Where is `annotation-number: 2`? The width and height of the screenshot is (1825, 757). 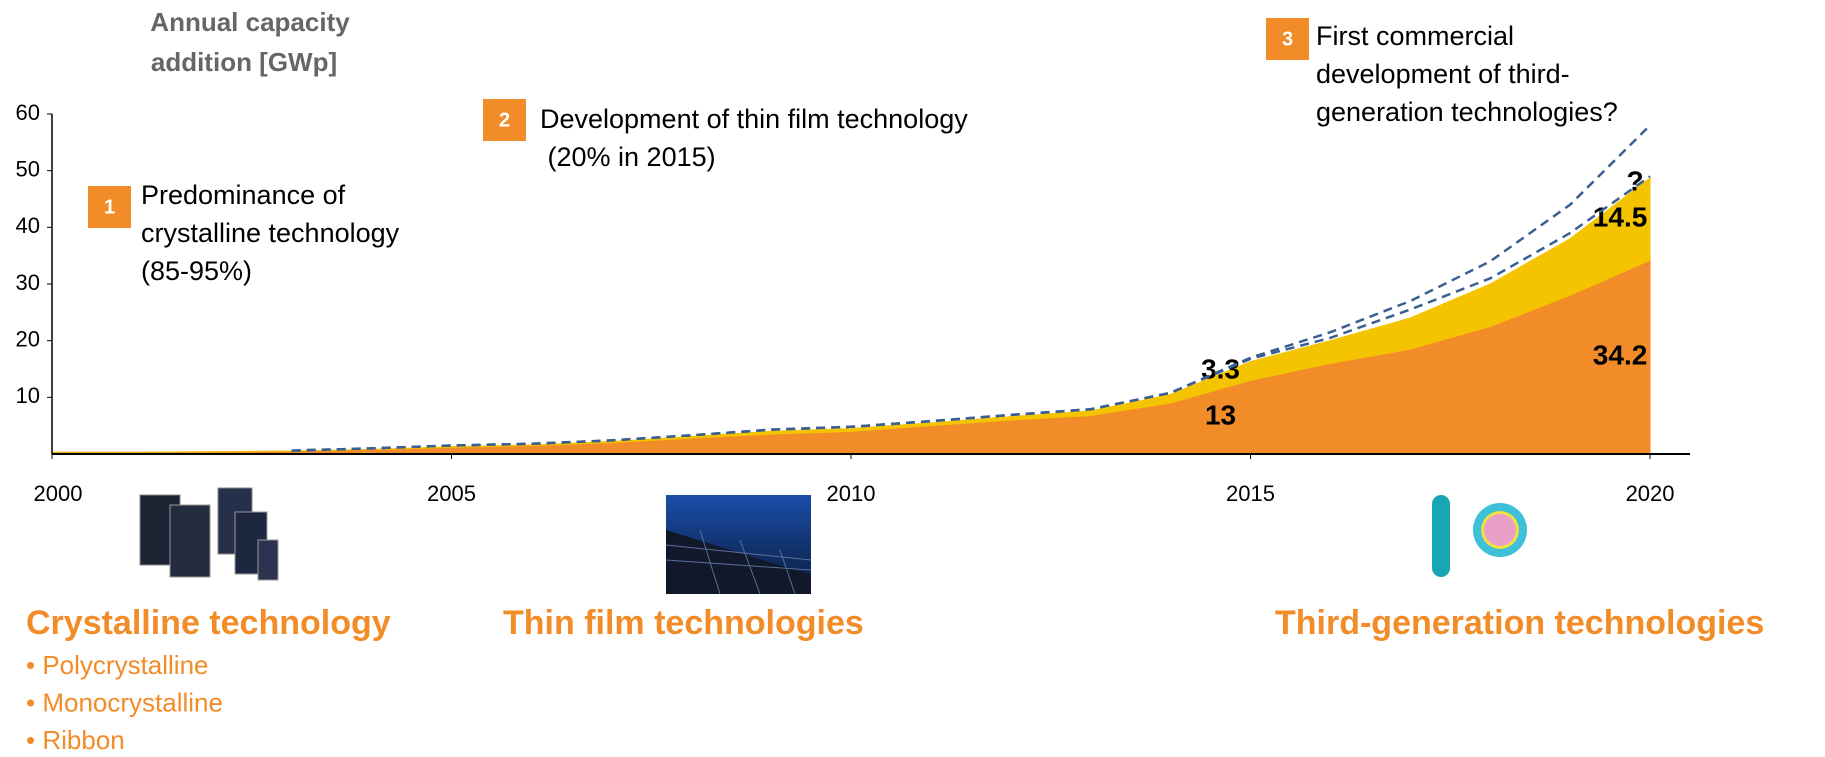
annotation-number: 2 is located at coordinates (504, 120).